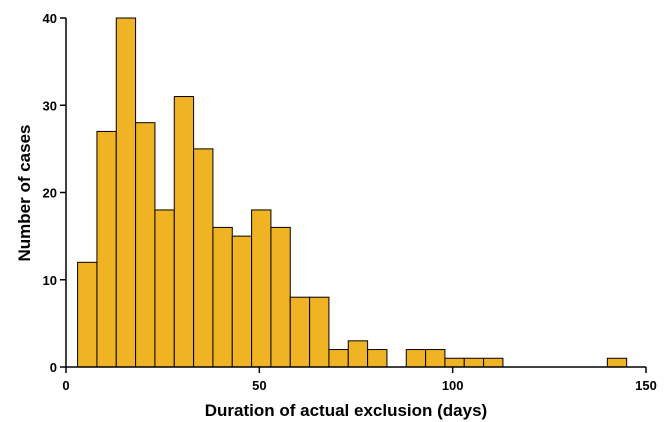 Image resolution: width=670 pixels, height=422 pixels. Describe the element at coordinates (50, 18) in the screenshot. I see `y-tick-label: 40` at that location.